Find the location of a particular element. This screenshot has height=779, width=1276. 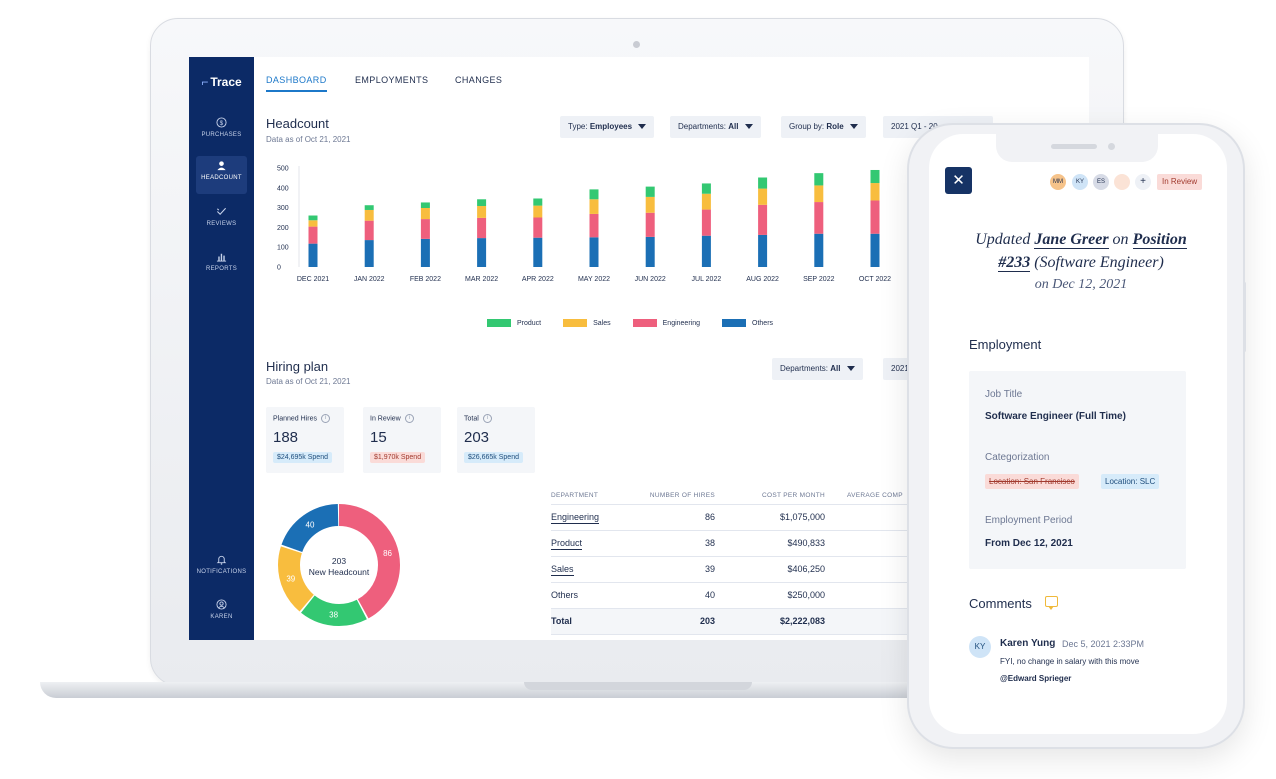

tab-changes: CHANGES is located at coordinates (479, 80).